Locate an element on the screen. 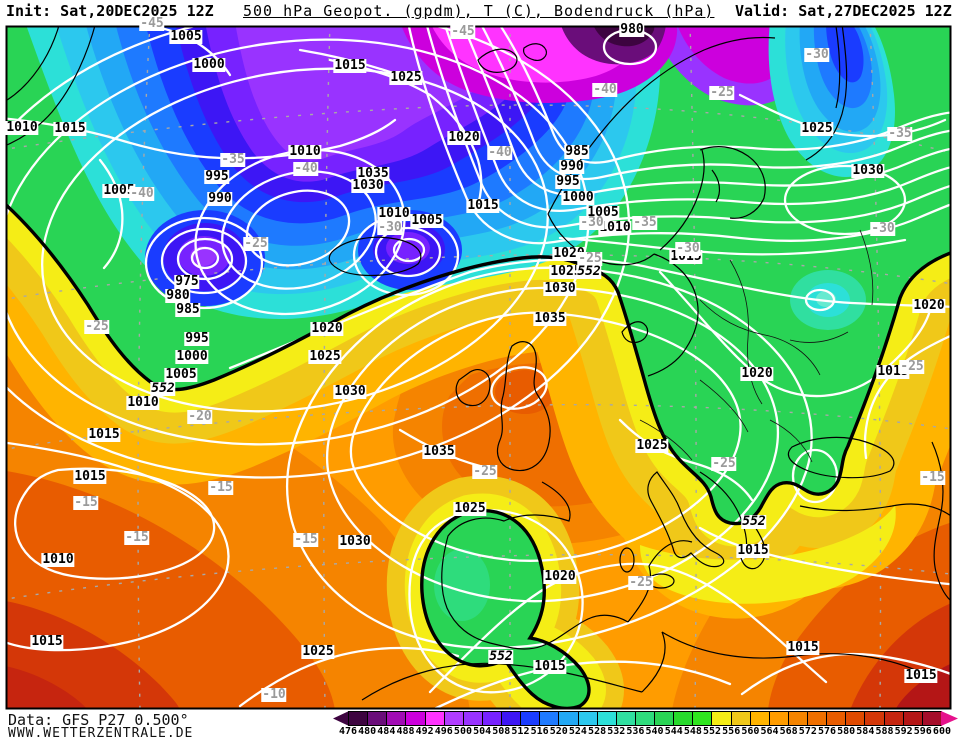  temperature-label: -40 is located at coordinates (605, 89).